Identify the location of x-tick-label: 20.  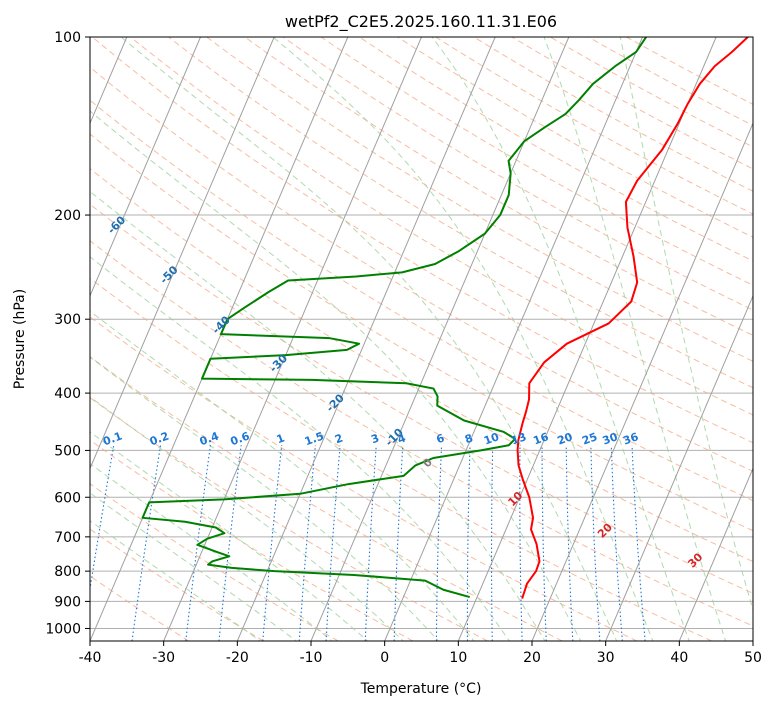
(532, 658).